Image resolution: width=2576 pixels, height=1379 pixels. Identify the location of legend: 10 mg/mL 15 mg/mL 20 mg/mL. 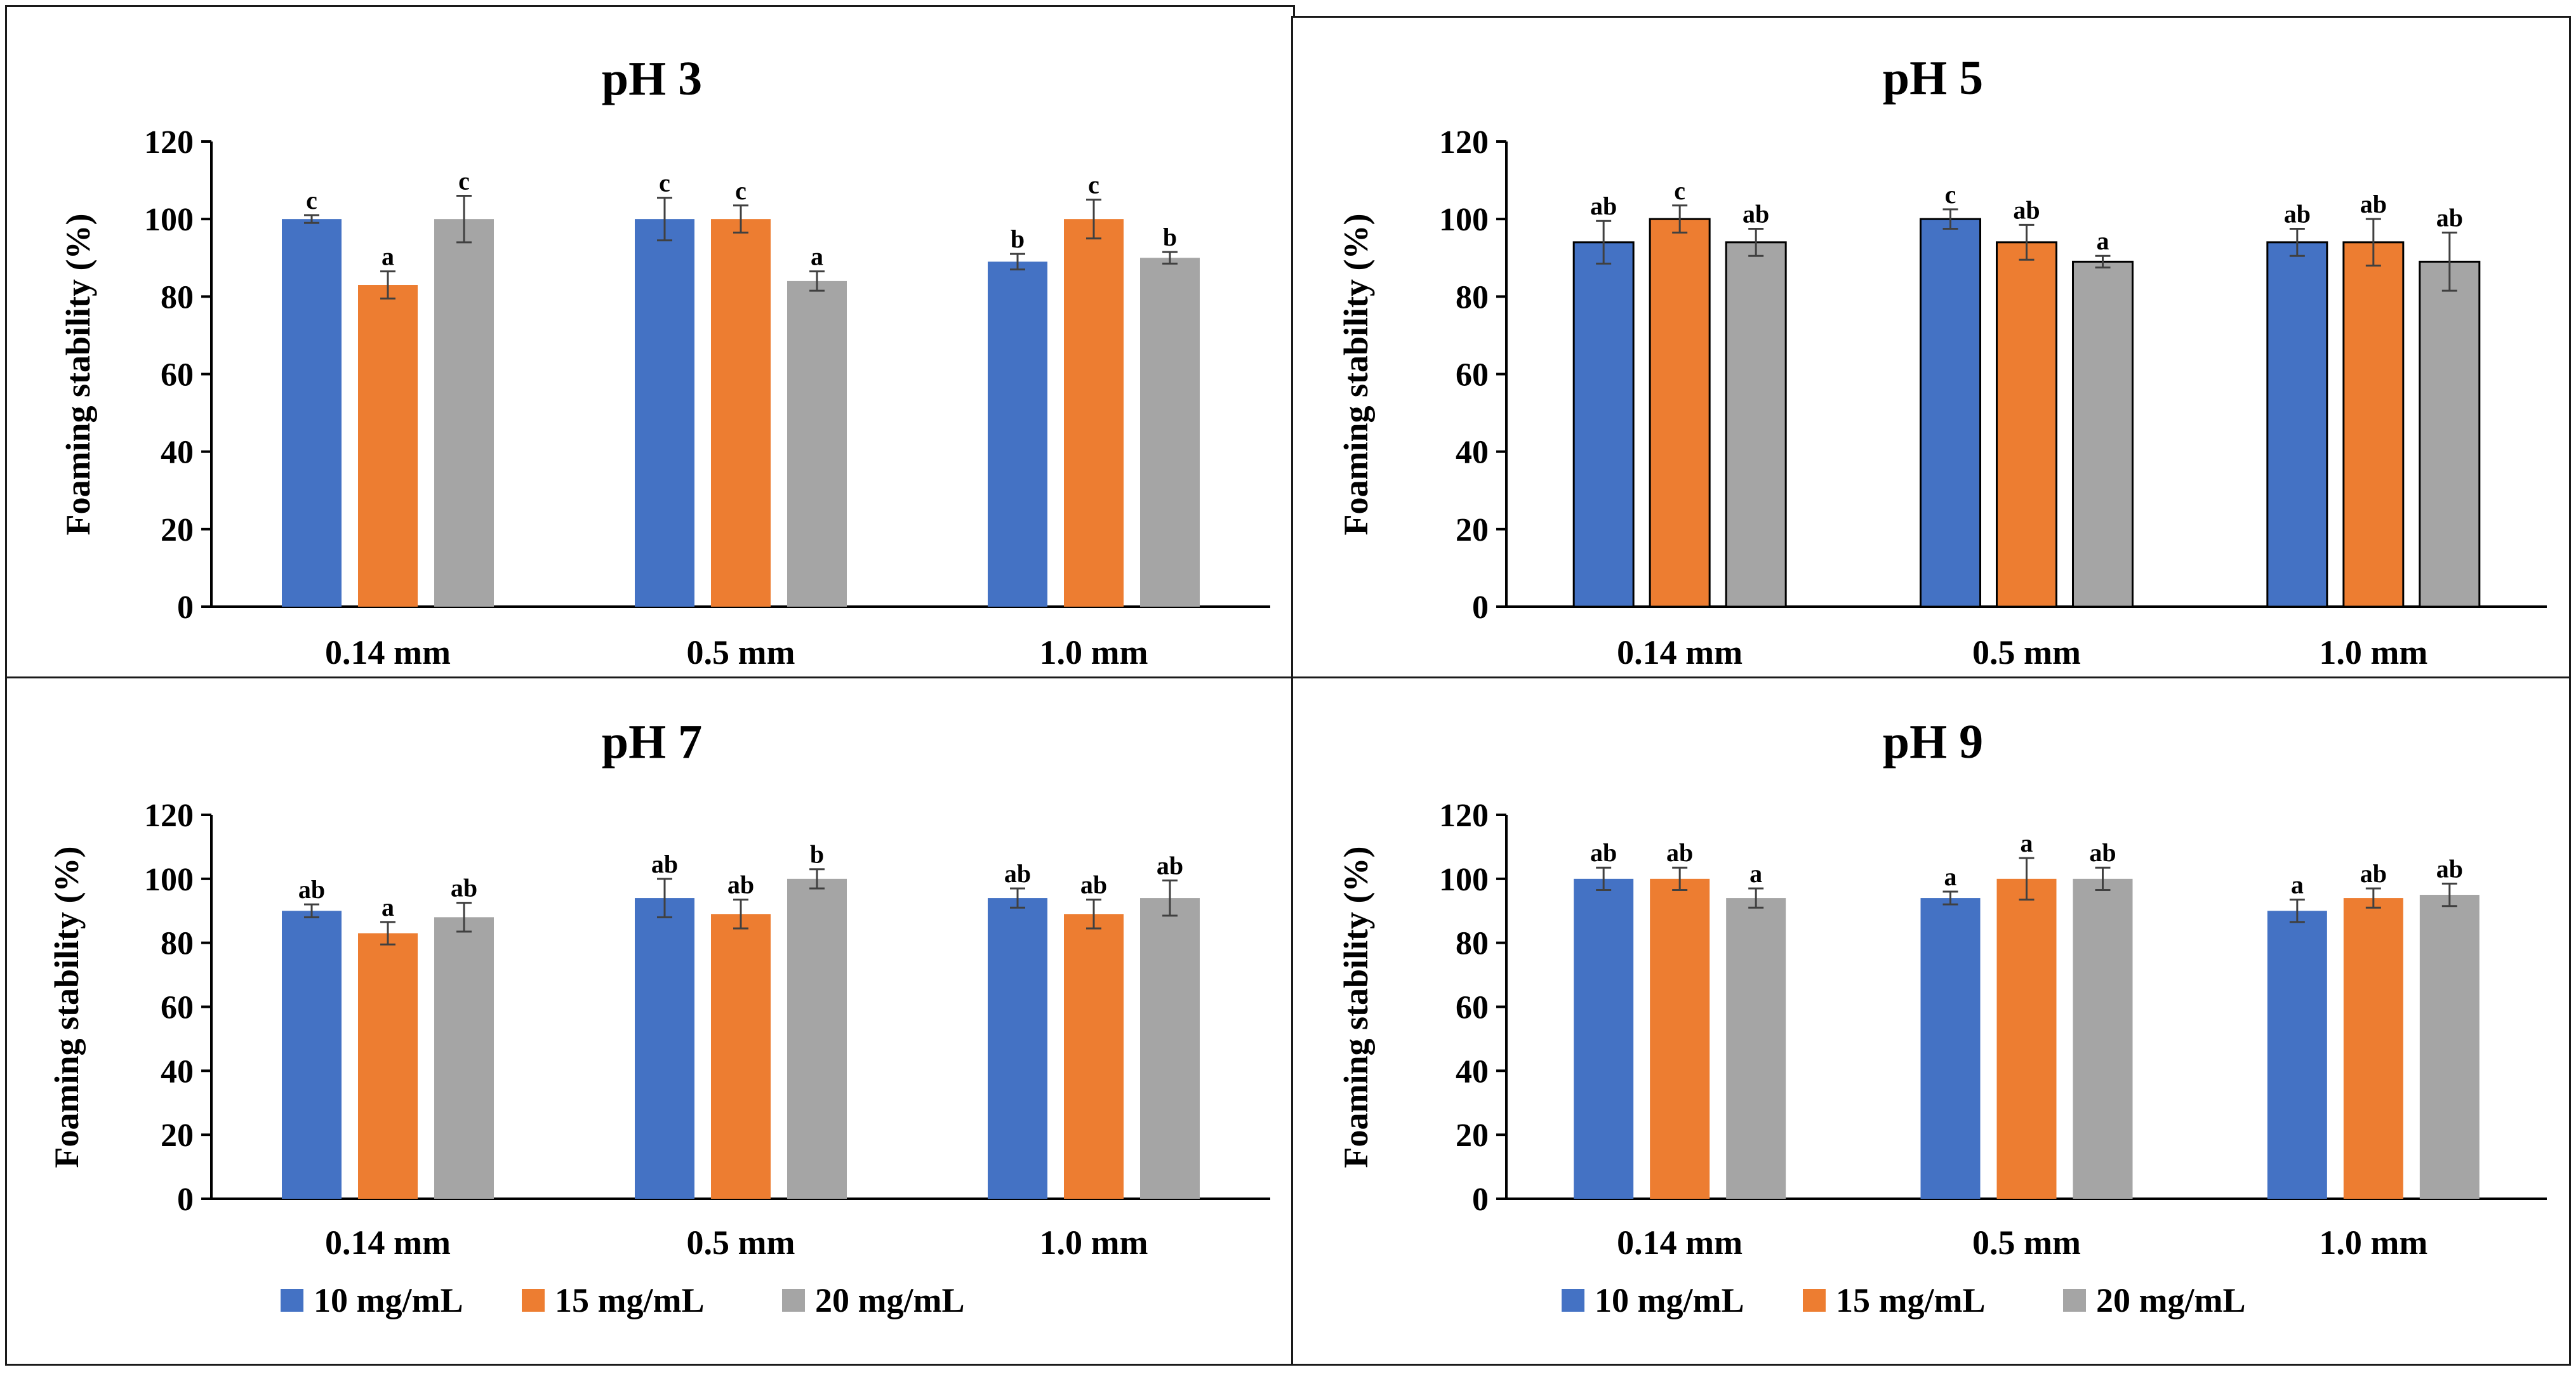
(623, 1300).